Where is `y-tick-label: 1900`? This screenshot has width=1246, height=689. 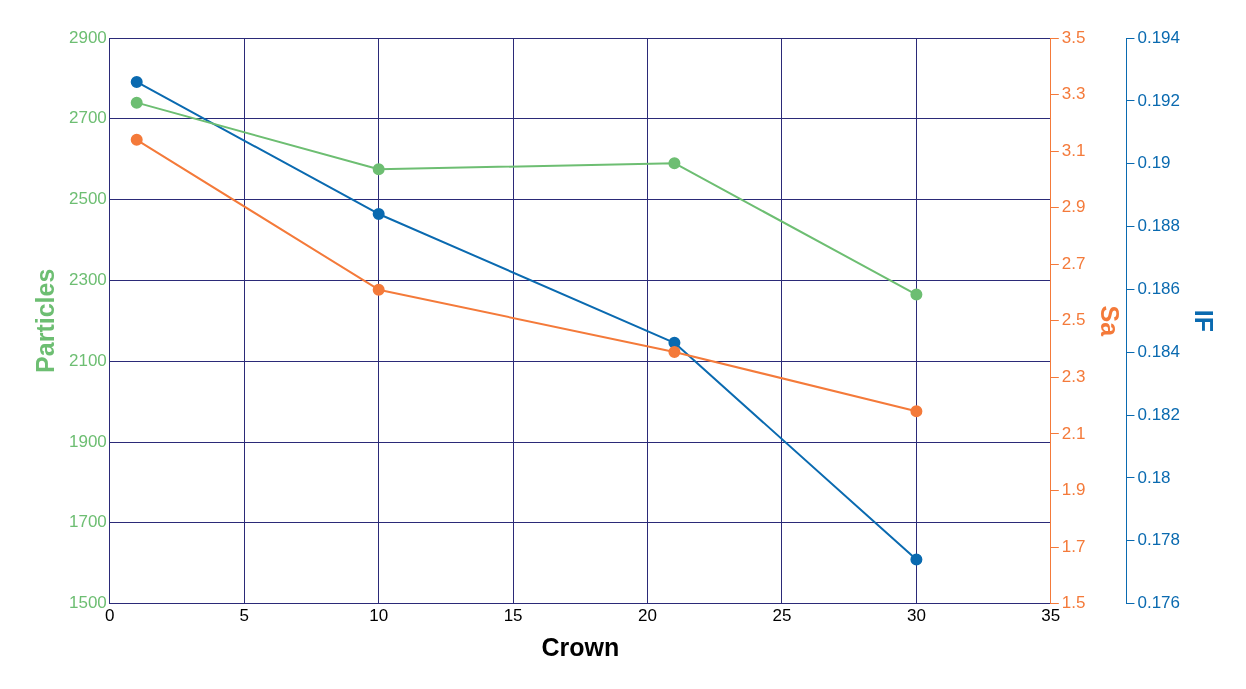
y-tick-label: 1900 is located at coordinates (87, 441).